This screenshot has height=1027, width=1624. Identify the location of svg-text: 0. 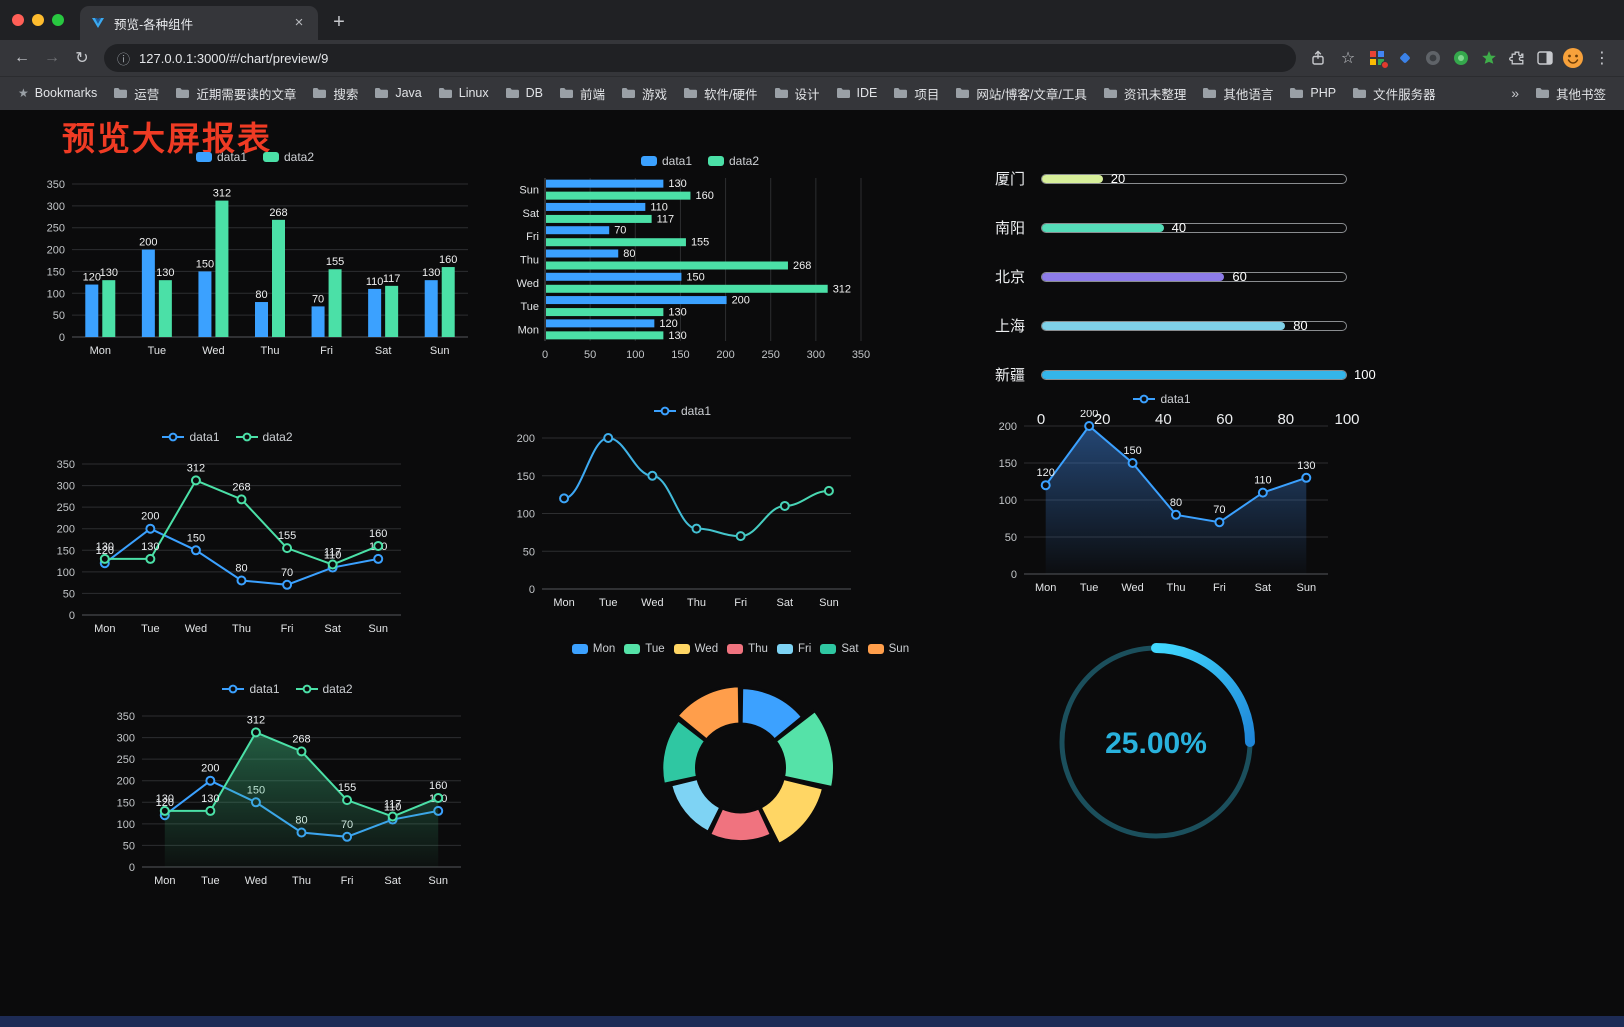
(545, 355).